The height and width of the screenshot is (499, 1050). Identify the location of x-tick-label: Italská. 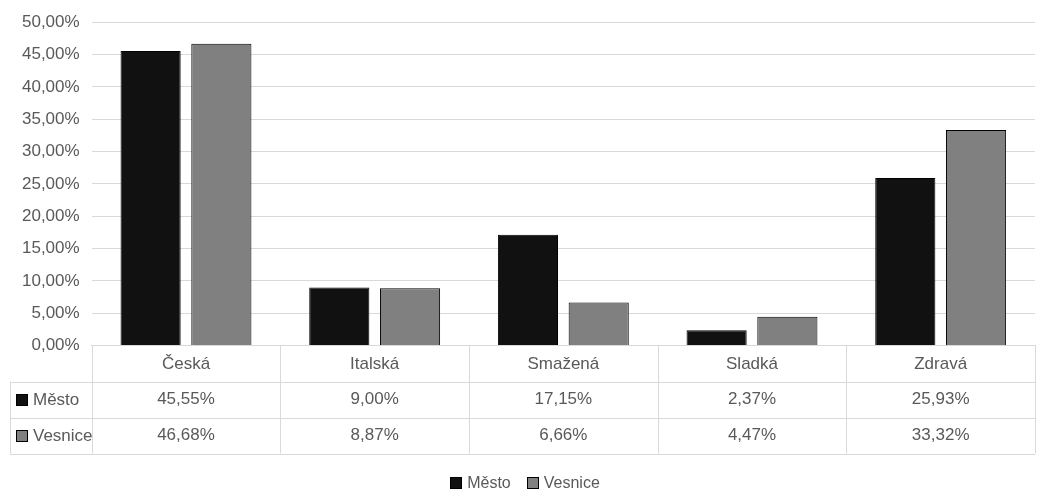
(375, 364).